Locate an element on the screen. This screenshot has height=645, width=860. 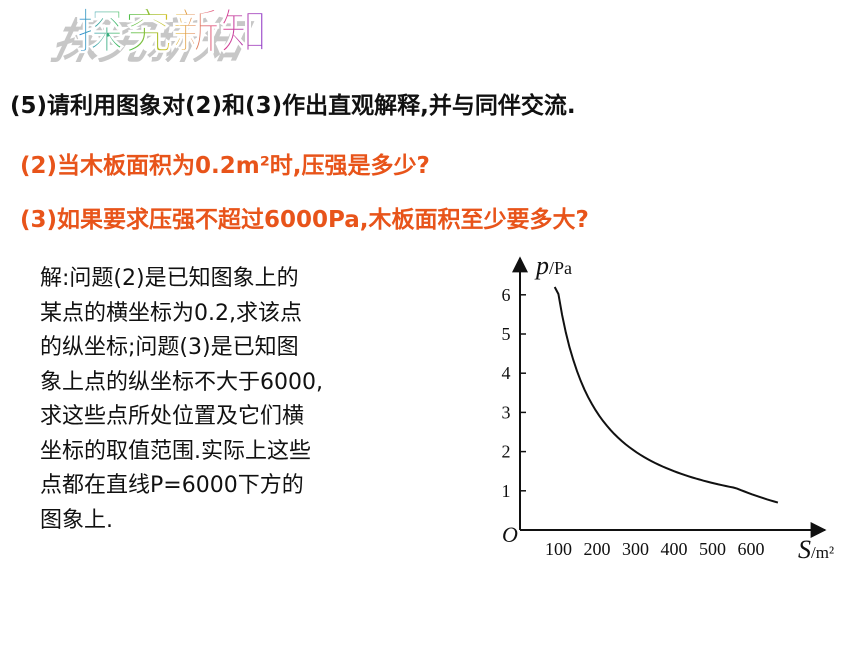
y-tick-label: 5 is located at coordinates (506, 334).